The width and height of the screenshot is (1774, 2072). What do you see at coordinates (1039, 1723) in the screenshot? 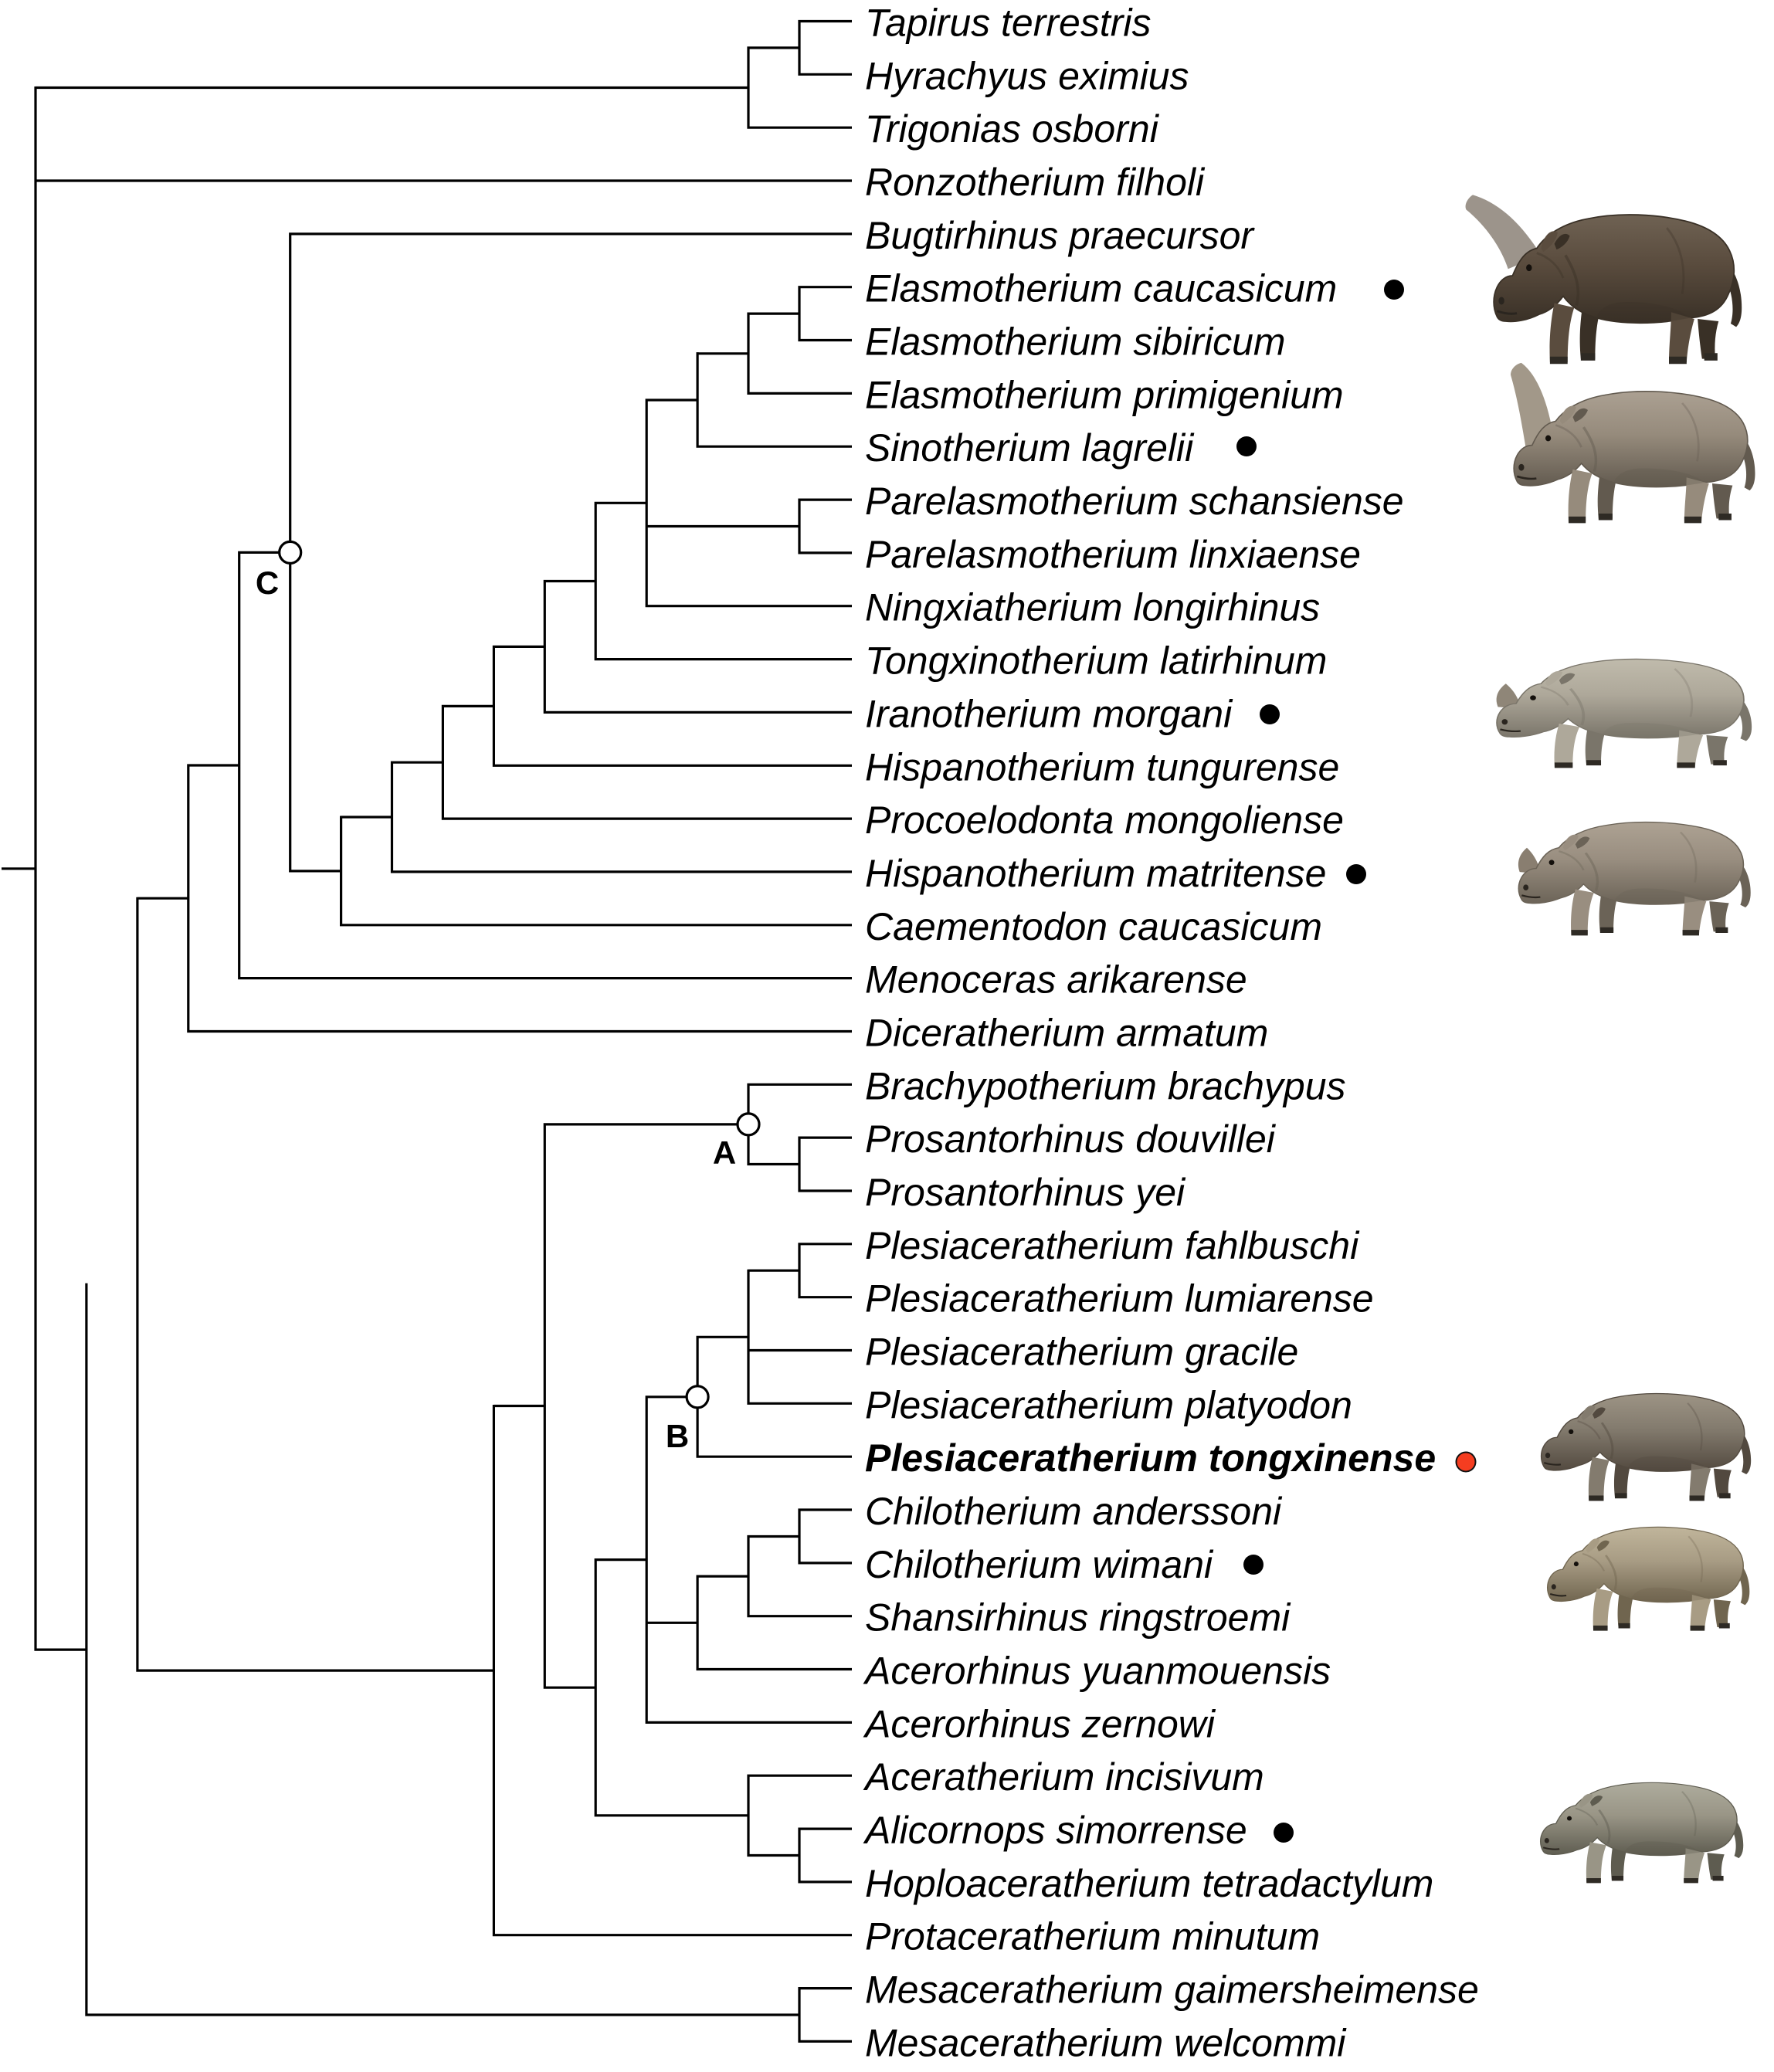
I see `svg-text: Acerorhinus zernowi` at bounding box center [1039, 1723].